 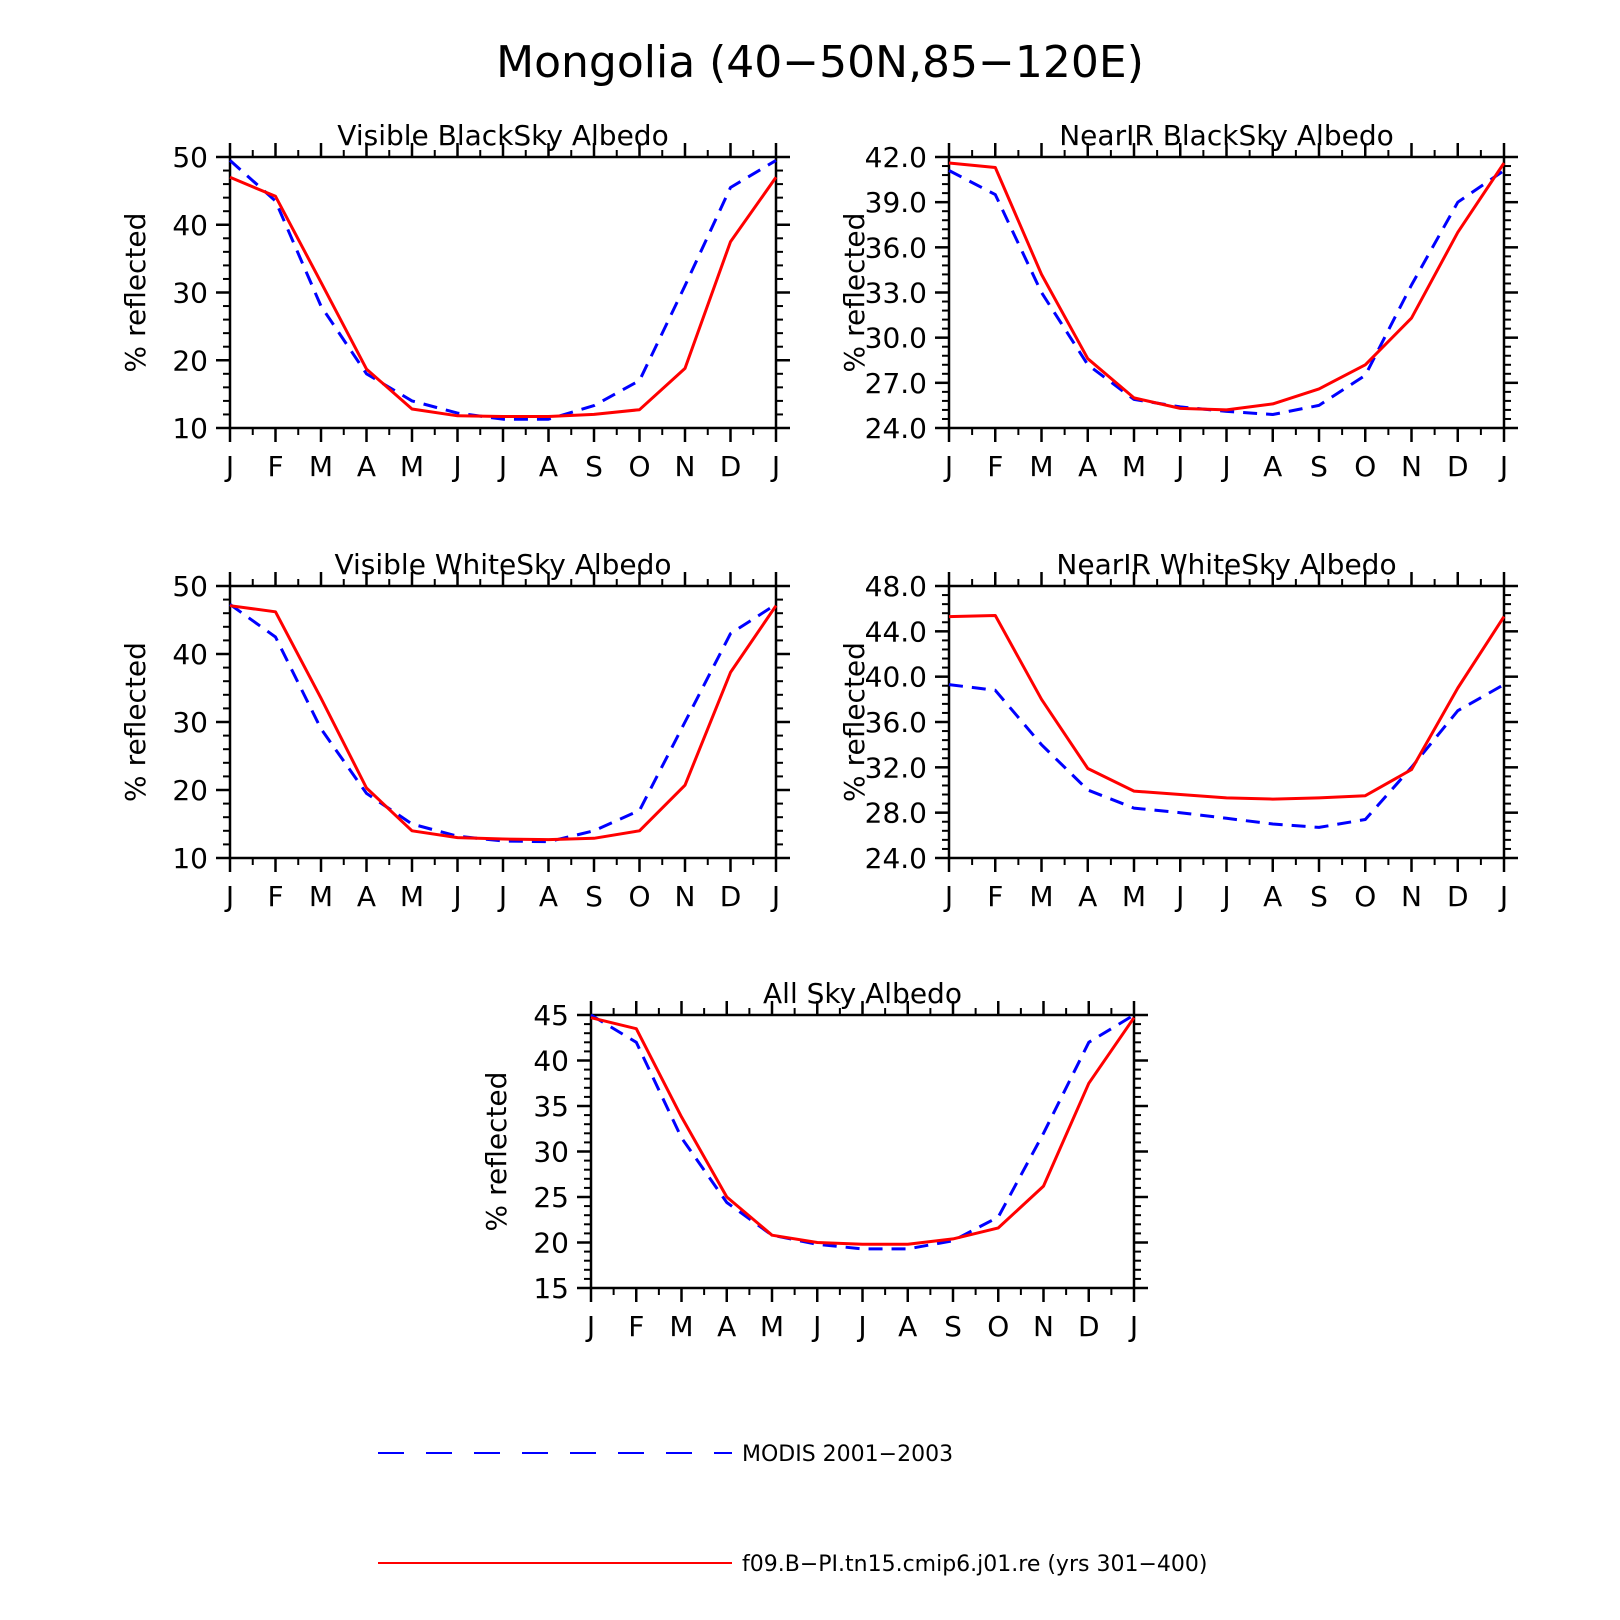 What do you see at coordinates (820, 62) in the screenshot?
I see `figure-title: Mongolia (40−50N,85−120E)` at bounding box center [820, 62].